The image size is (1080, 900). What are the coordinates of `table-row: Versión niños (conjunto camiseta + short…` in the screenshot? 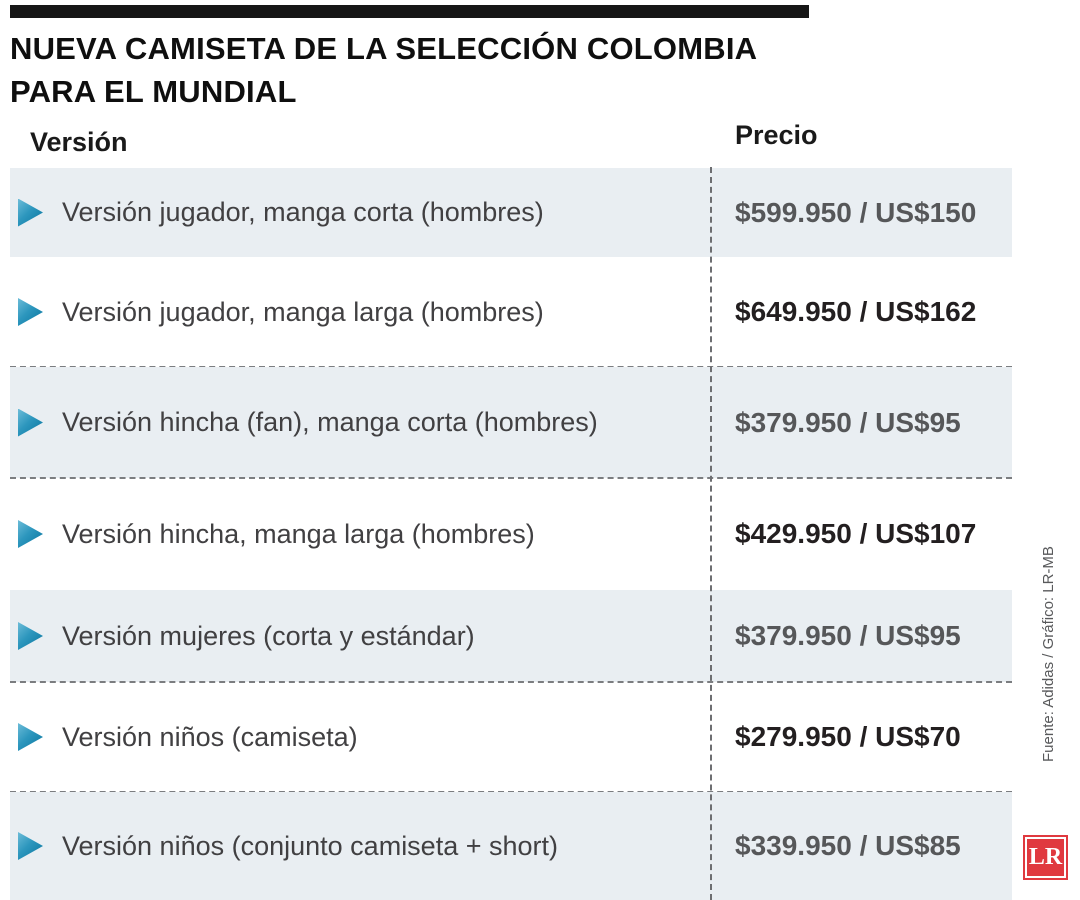 It's located at (540, 846).